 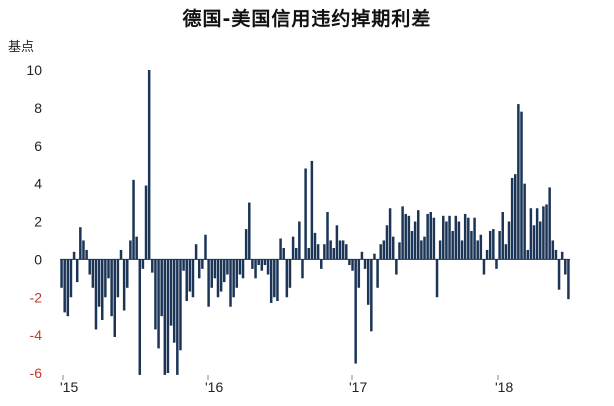 What do you see at coordinates (38, 259) in the screenshot?
I see `y-tick-label: 0` at bounding box center [38, 259].